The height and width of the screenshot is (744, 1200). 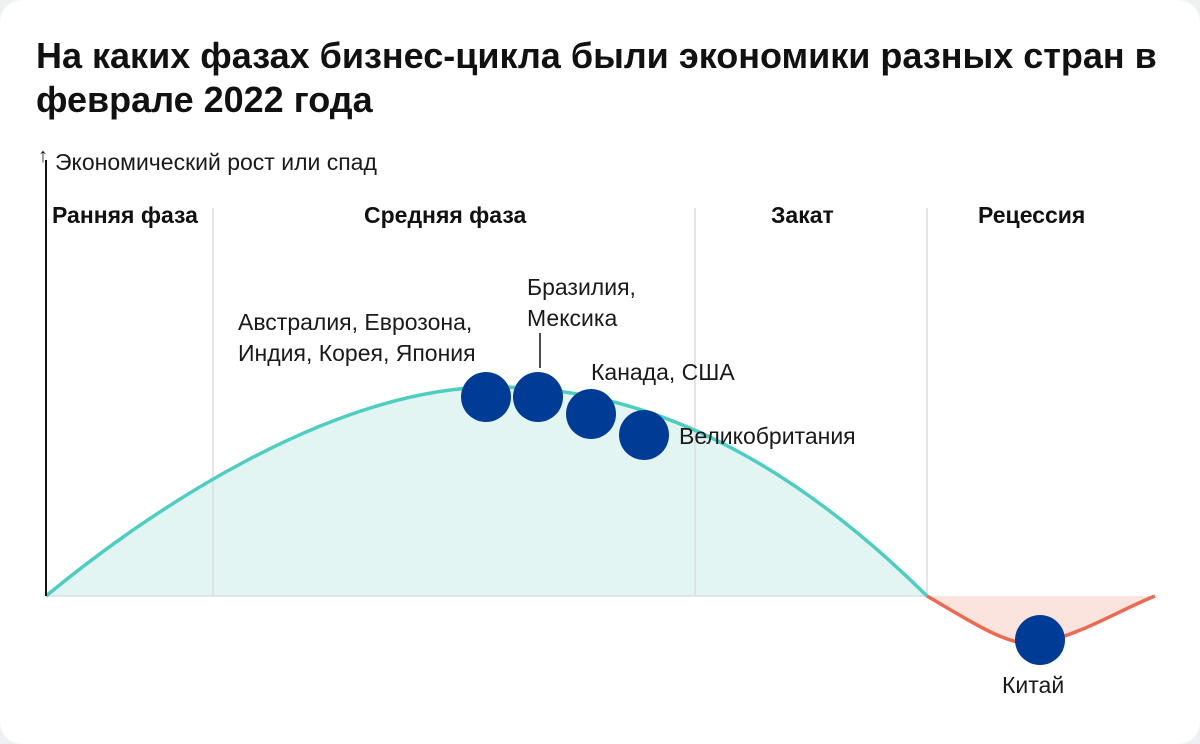 What do you see at coordinates (538, 397) in the screenshot?
I see `country-marker-brazil-mexico` at bounding box center [538, 397].